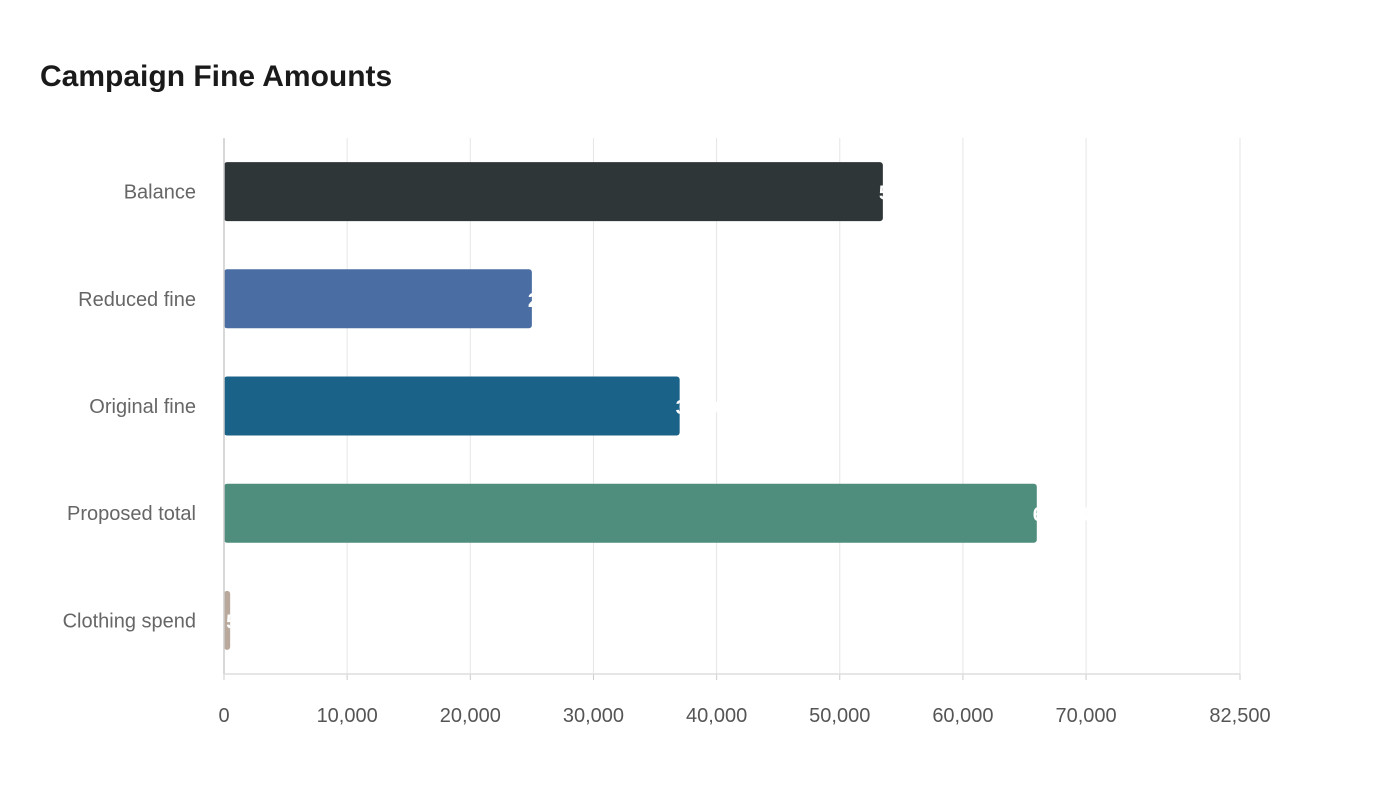 Image resolution: width=1400 pixels, height=800 pixels. I want to click on x-tick-label: 82,500, so click(1239, 716).